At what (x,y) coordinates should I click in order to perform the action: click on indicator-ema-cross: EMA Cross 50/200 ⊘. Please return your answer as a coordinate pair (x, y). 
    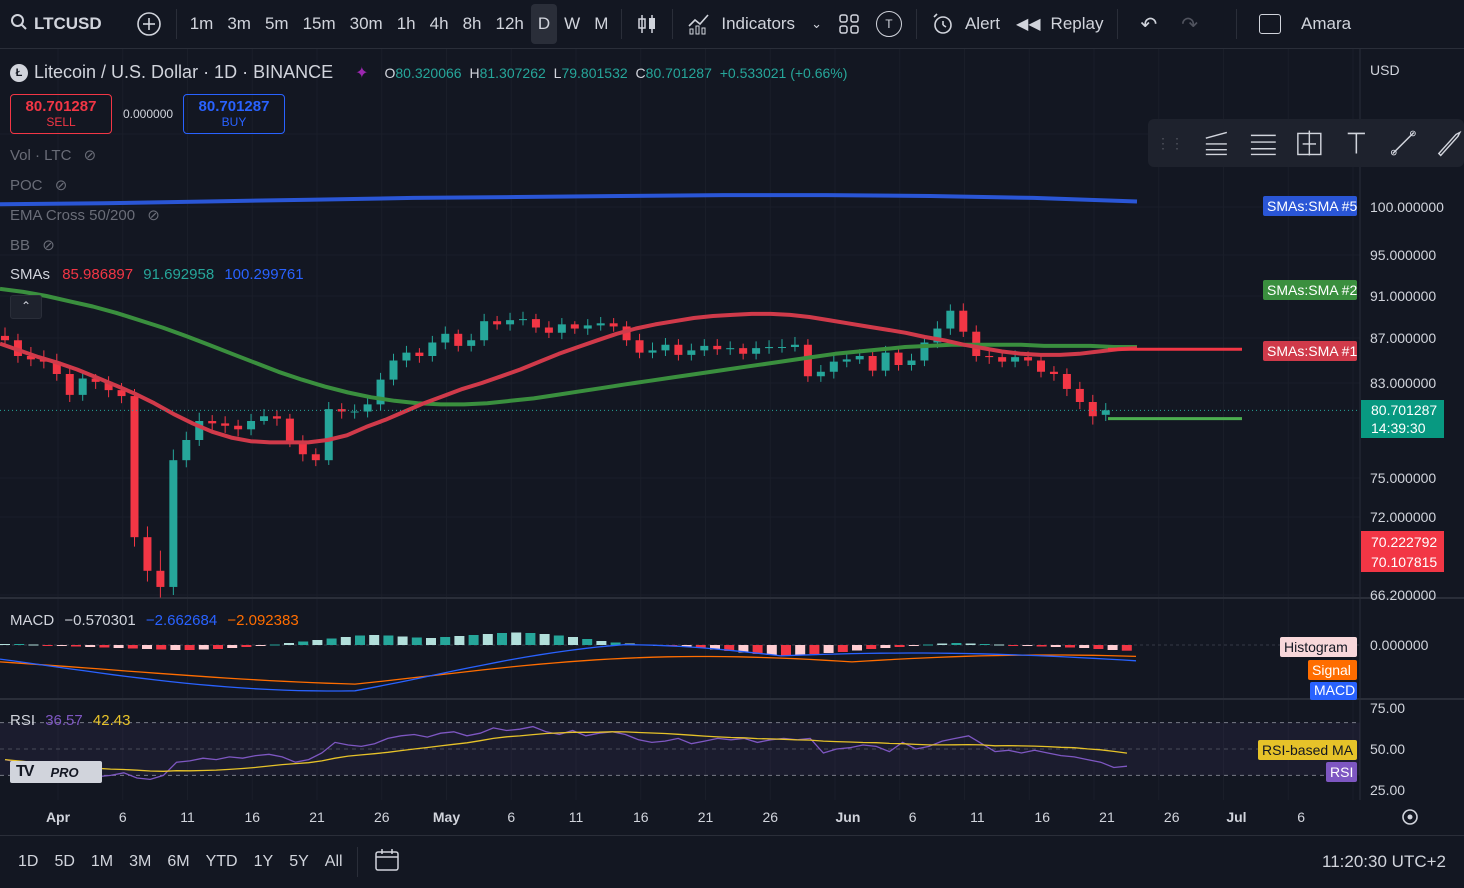
    Looking at the image, I should click on (85, 215).